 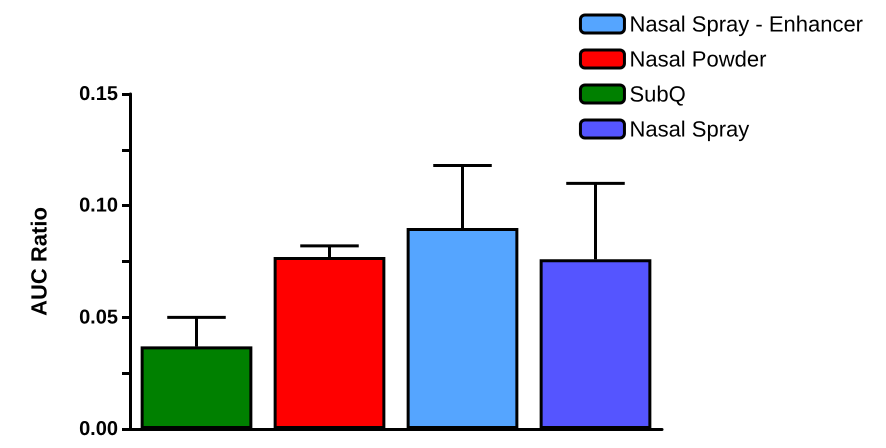 I want to click on y-tick-label: 0.00, so click(x=98, y=429).